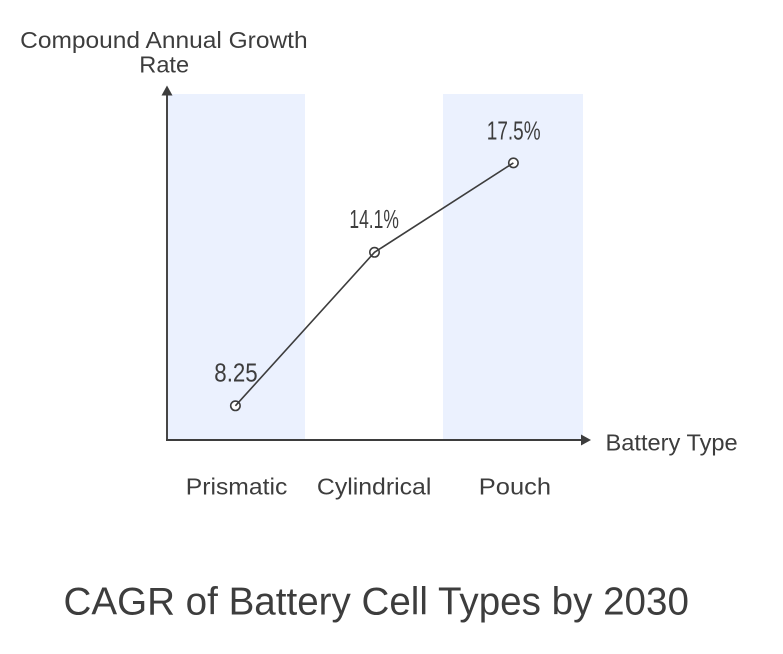 The height and width of the screenshot is (654, 783). Describe the element at coordinates (163, 40) in the screenshot. I see `svg-text: Compound Annual Growth` at that location.